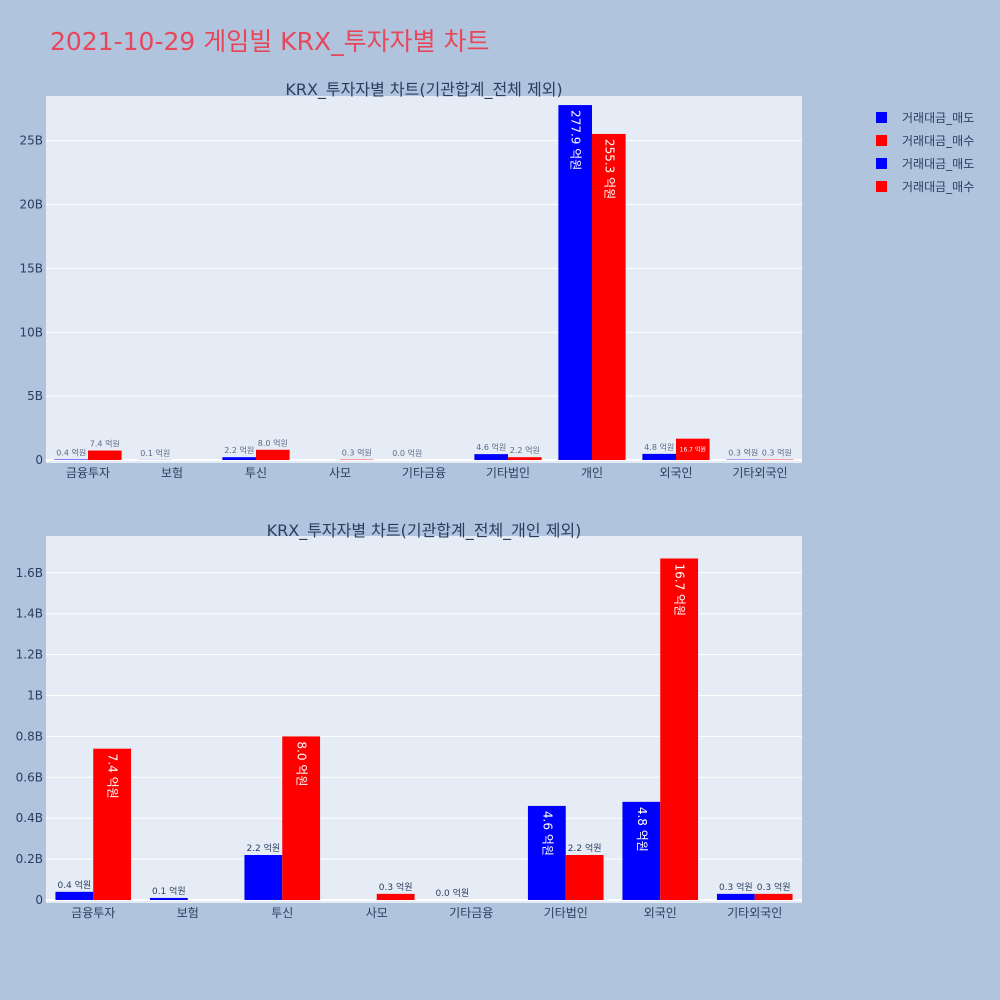 The image size is (1000, 1000). I want to click on legend-item-buy-1: 거래대금_매수, so click(925, 140).